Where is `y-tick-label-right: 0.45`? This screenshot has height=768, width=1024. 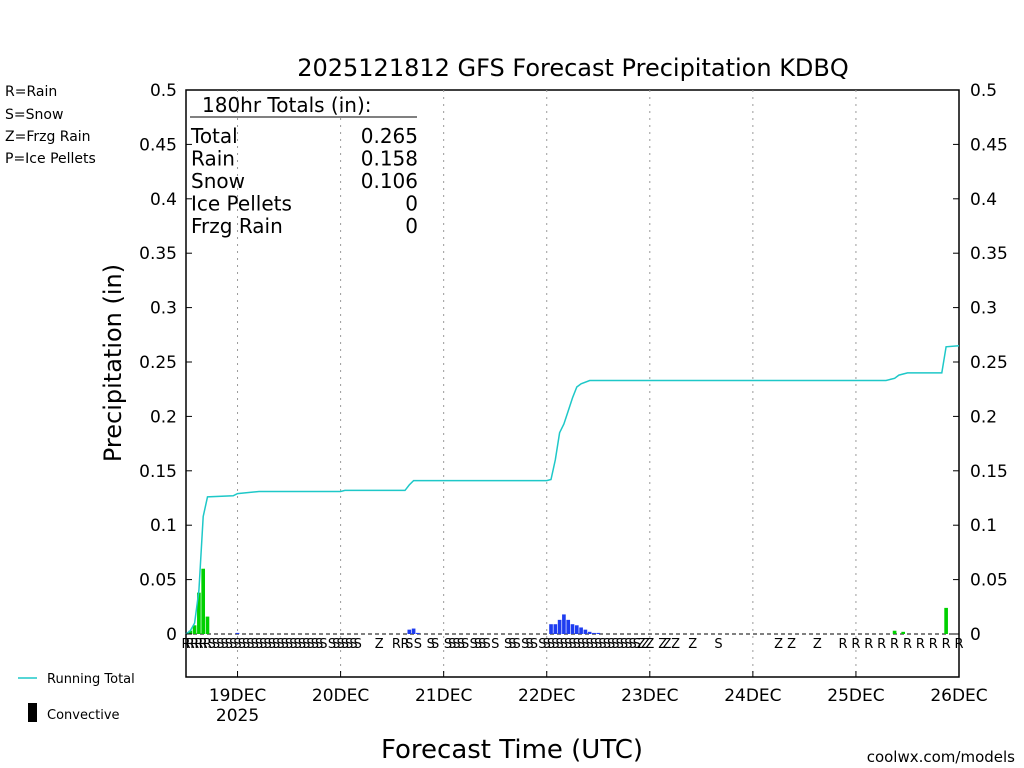
y-tick-label-right: 0.45 is located at coordinates (989, 145).